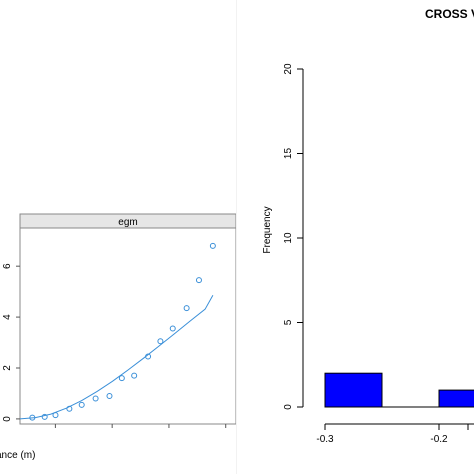 This screenshot has width=474, height=474. What do you see at coordinates (288, 322) in the screenshot?
I see `y-tick-label: 5` at bounding box center [288, 322].